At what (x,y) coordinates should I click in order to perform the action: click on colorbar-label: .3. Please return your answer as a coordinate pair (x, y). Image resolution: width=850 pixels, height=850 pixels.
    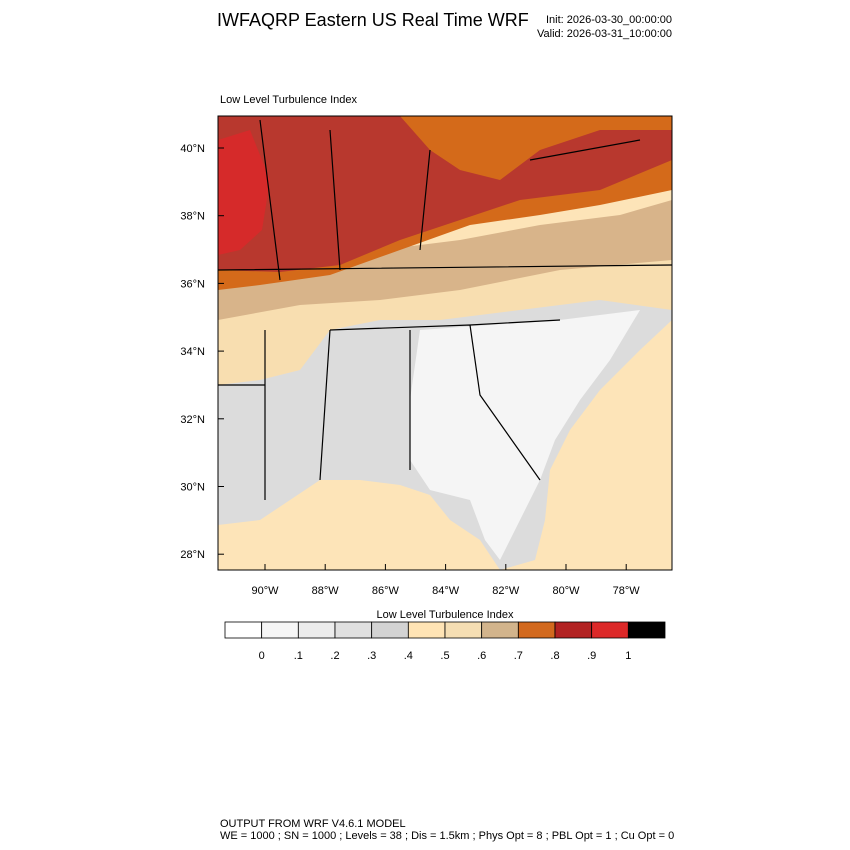
    Looking at the image, I should click on (371, 656).